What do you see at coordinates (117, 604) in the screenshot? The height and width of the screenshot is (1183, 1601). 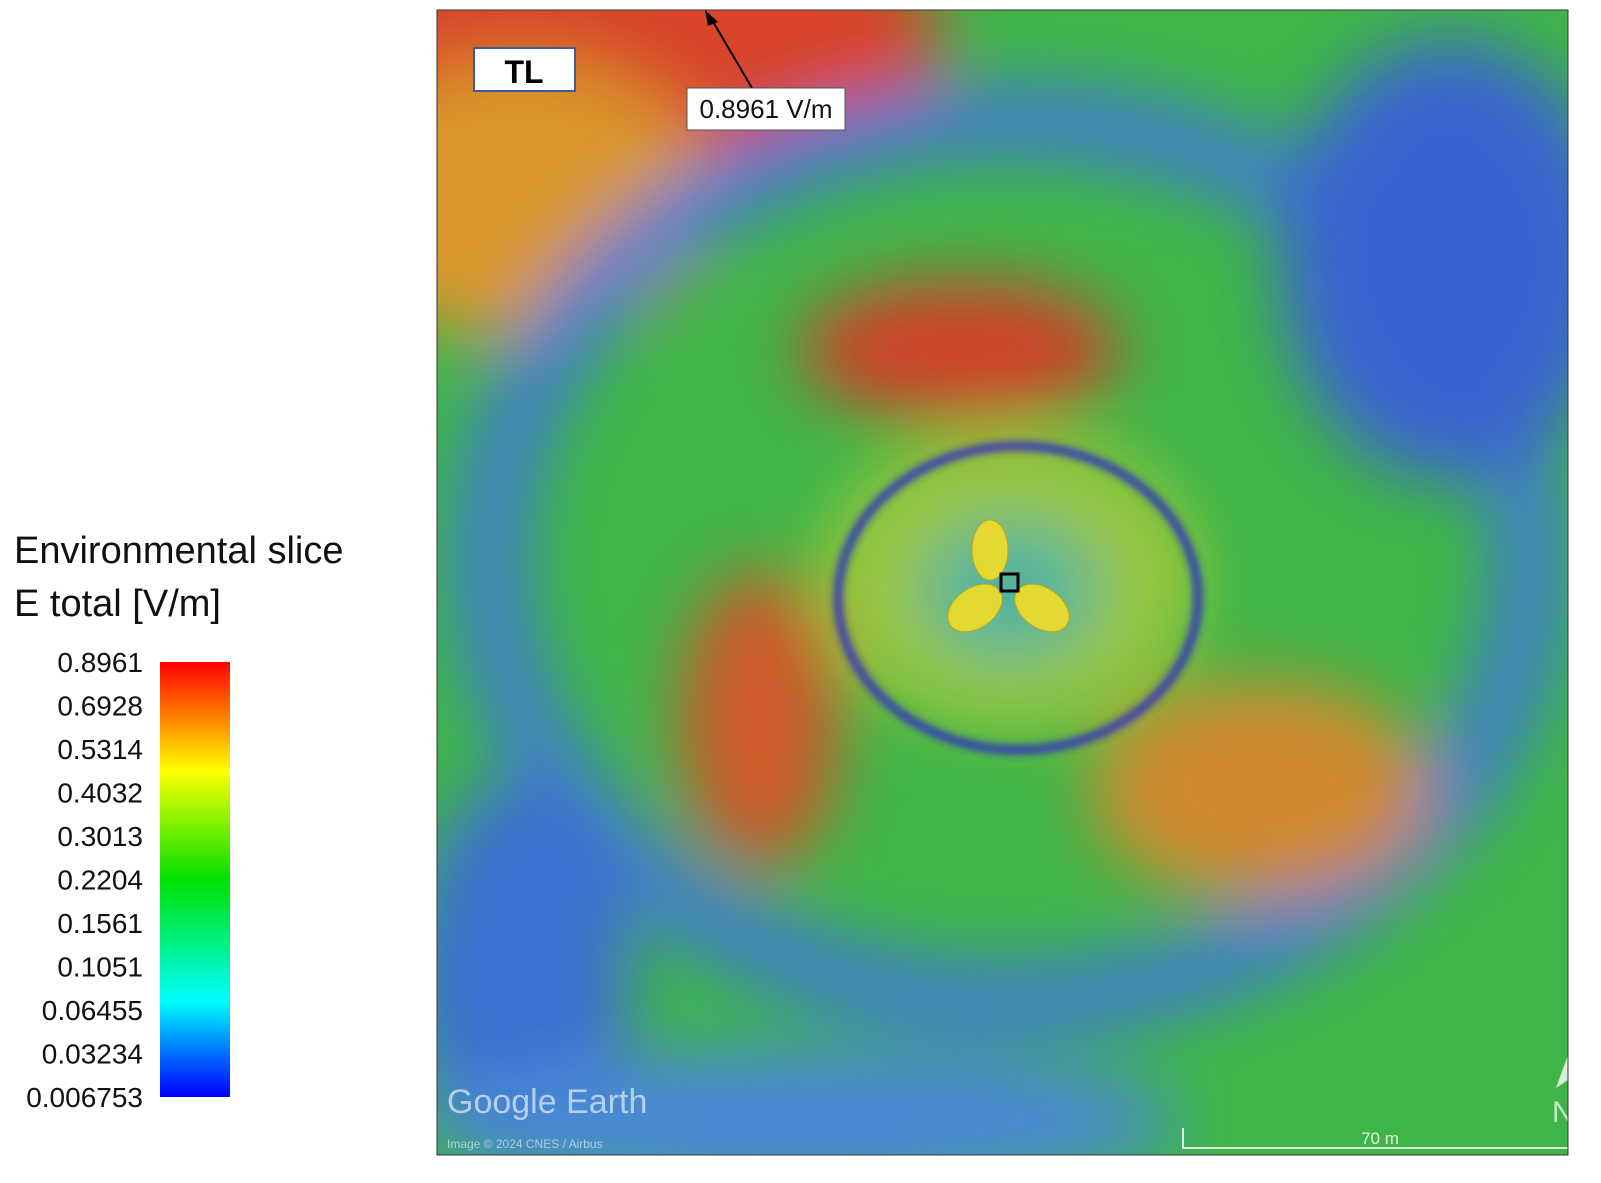 I see `legend-title: E total [V/m]` at bounding box center [117, 604].